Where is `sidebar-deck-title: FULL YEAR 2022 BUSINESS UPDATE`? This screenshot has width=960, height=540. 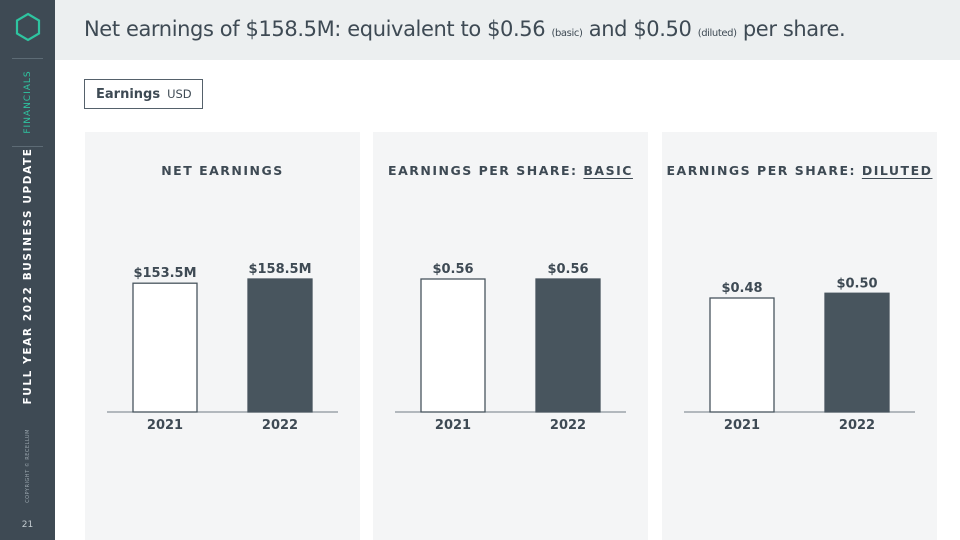 sidebar-deck-title: FULL YEAR 2022 BUSINESS UPDATE is located at coordinates (27, 276).